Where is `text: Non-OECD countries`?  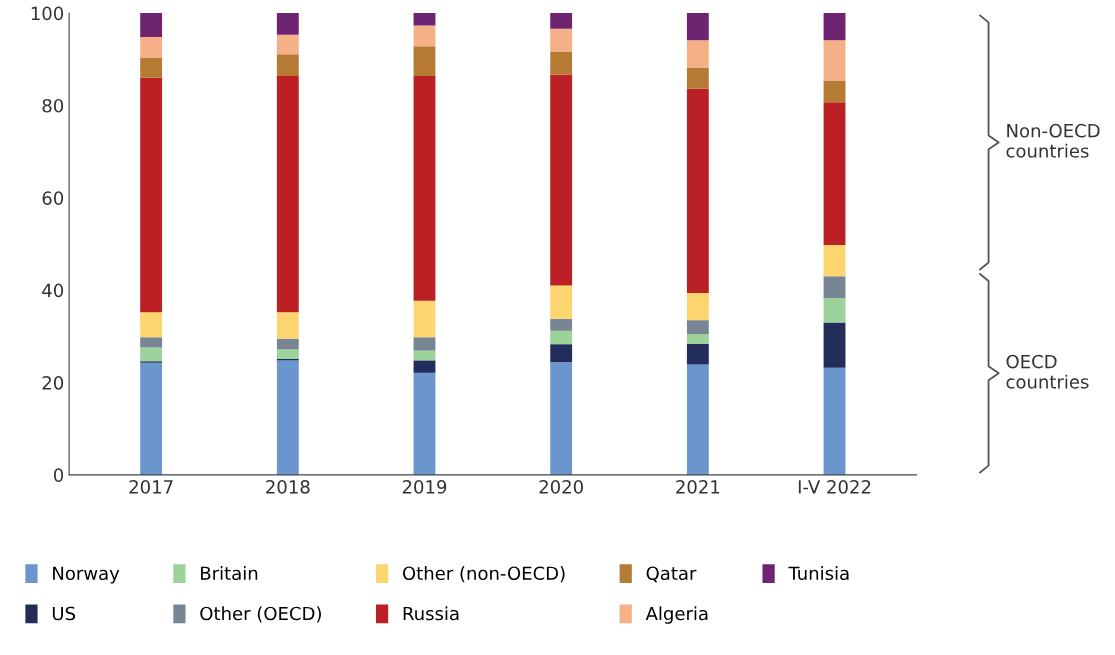
text: Non-OECD countries is located at coordinates (1053, 140).